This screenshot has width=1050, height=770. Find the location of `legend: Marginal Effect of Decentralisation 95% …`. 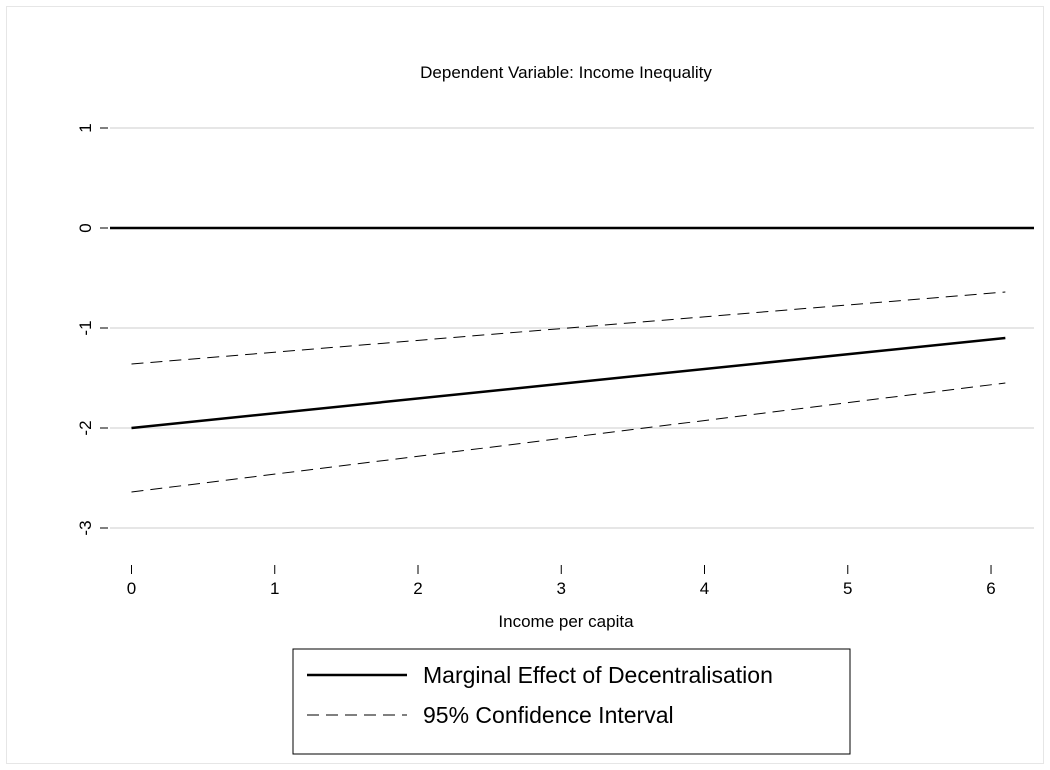

legend: Marginal Effect of Decentralisation 95% … is located at coordinates (571, 701).